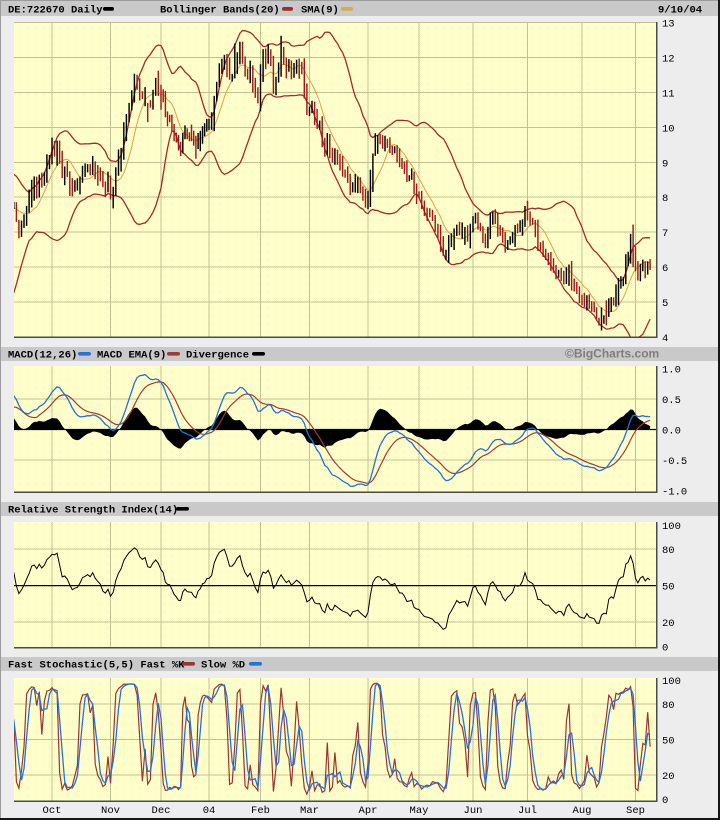 The width and height of the screenshot is (720, 820). Describe the element at coordinates (674, 462) in the screenshot. I see `svg-text: -0.5` at that location.